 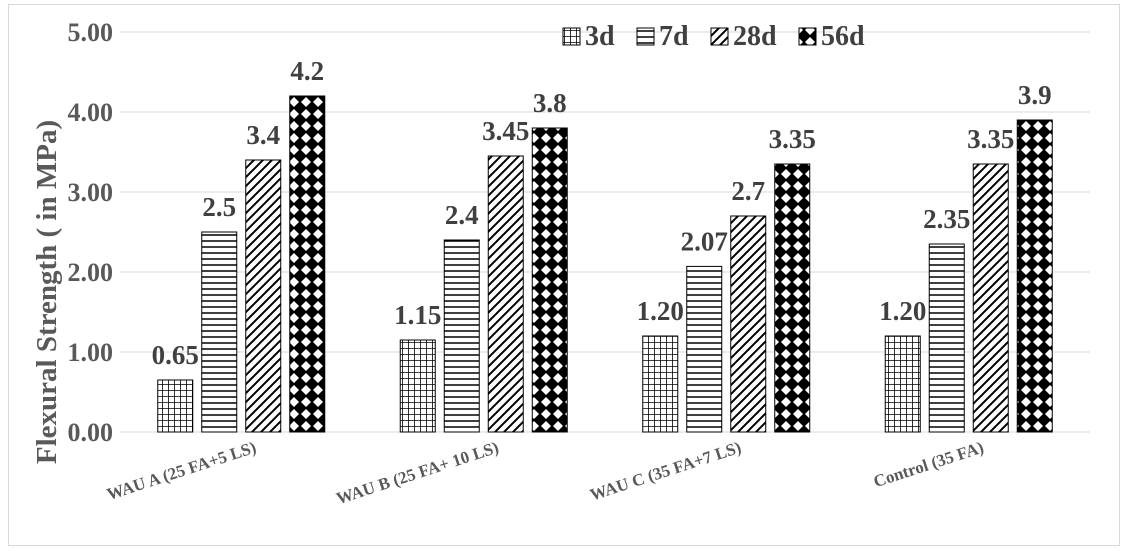 What do you see at coordinates (1035, 95) in the screenshot?
I see `data-label: 3.9` at bounding box center [1035, 95].